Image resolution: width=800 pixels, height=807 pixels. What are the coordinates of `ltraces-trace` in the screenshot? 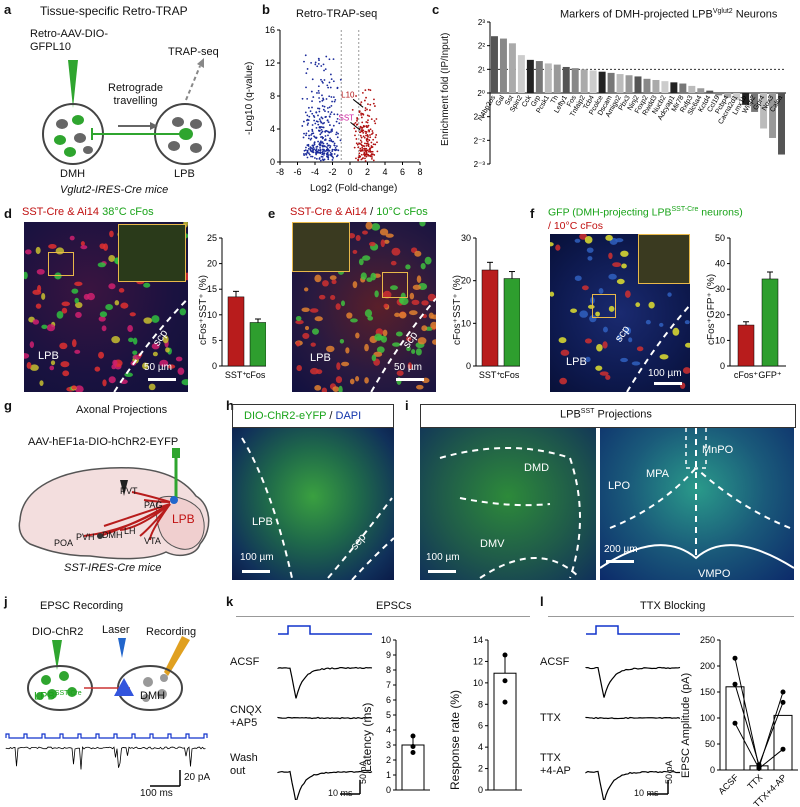 It's located at (633, 718).